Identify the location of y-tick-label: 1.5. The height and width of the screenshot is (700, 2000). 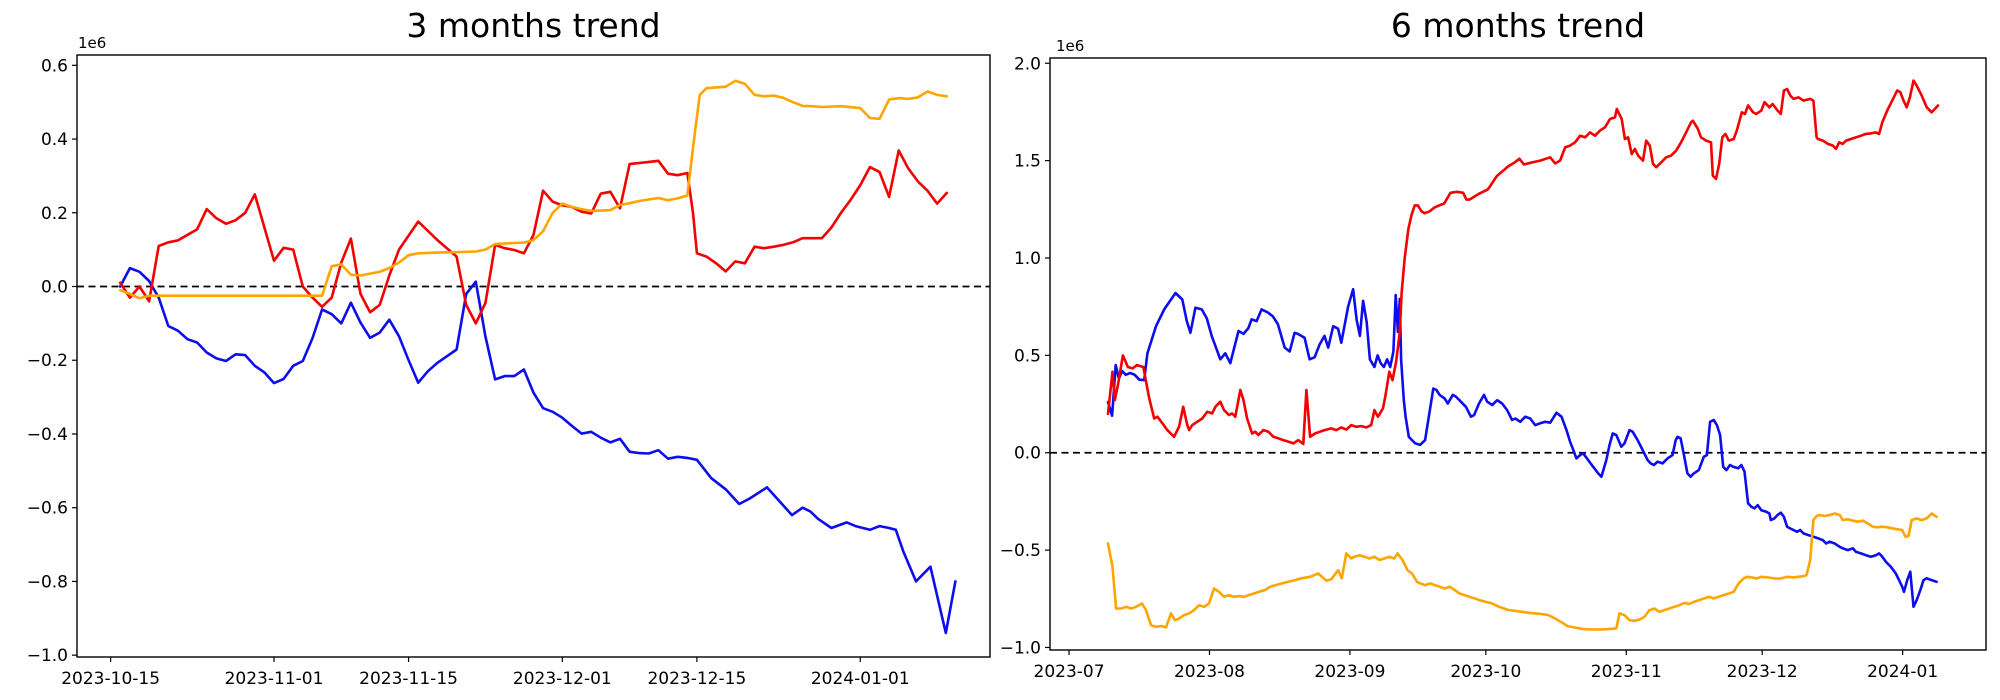
(1027, 162).